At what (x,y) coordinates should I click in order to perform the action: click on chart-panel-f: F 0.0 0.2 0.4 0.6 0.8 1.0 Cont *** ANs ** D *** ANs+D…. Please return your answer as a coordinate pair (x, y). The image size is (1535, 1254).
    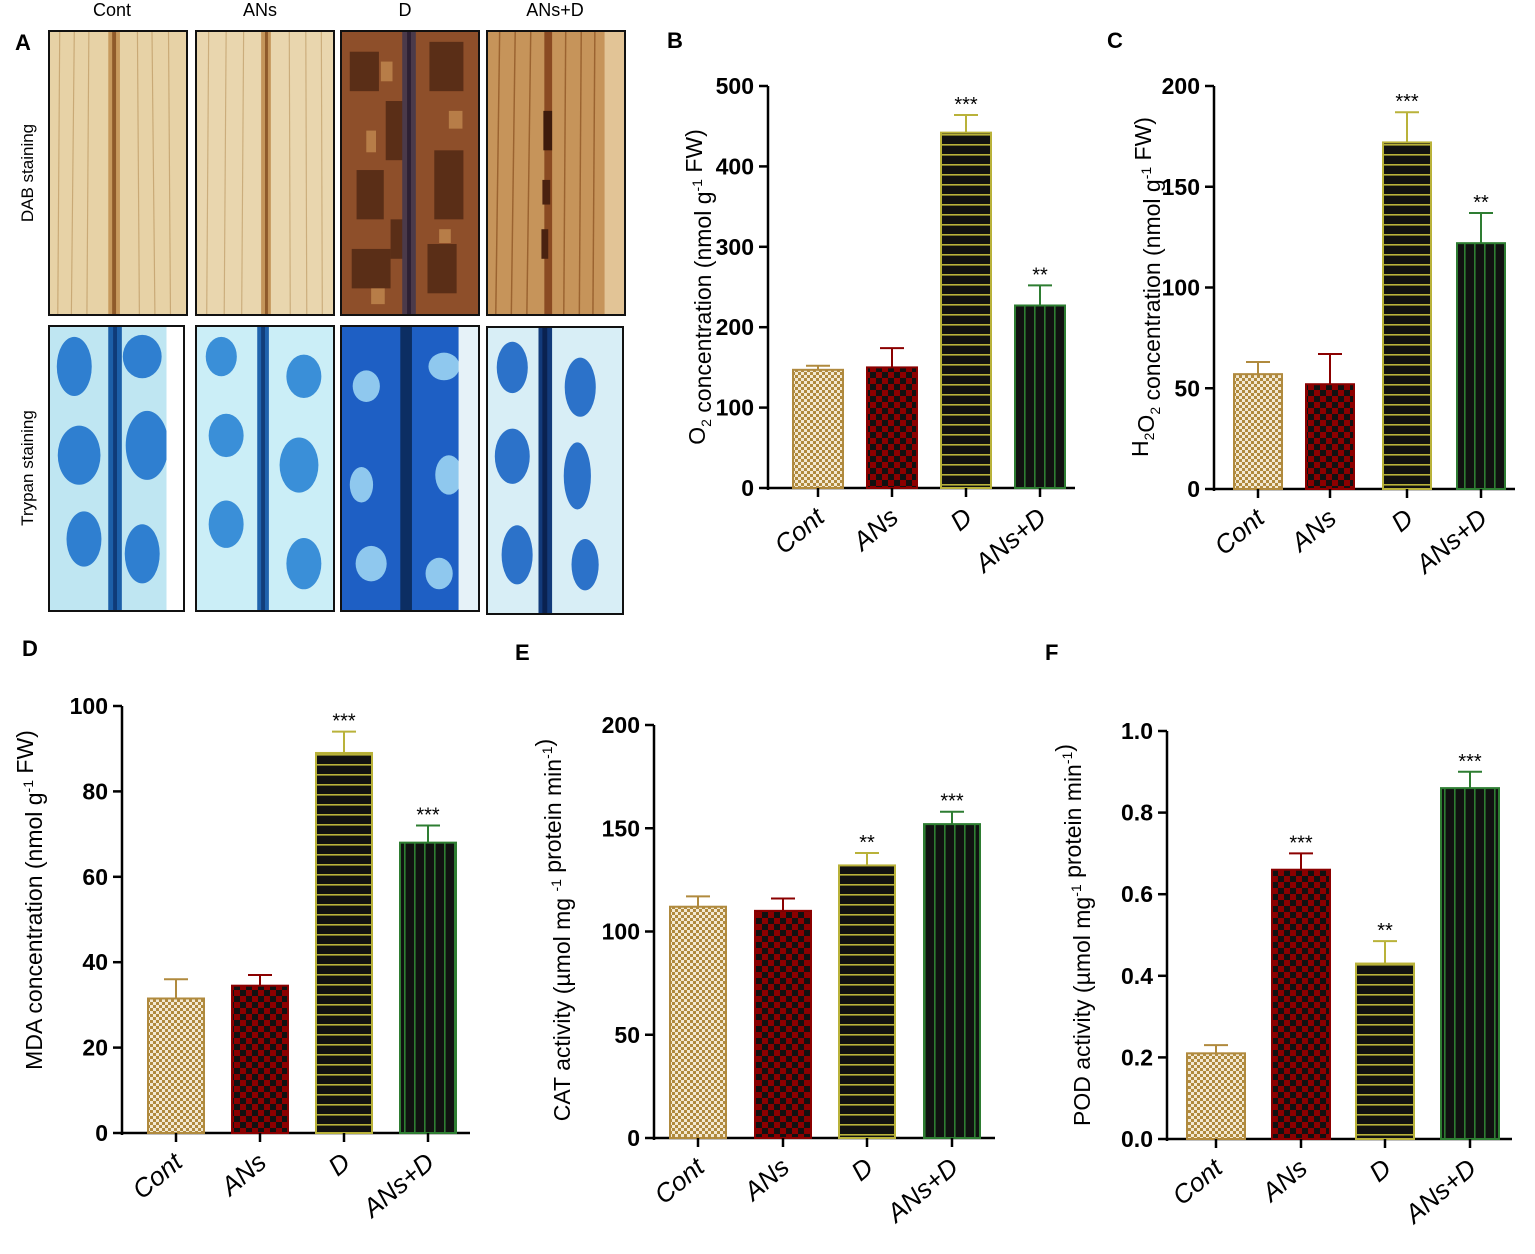
    Looking at the image, I should click on (1278, 935).